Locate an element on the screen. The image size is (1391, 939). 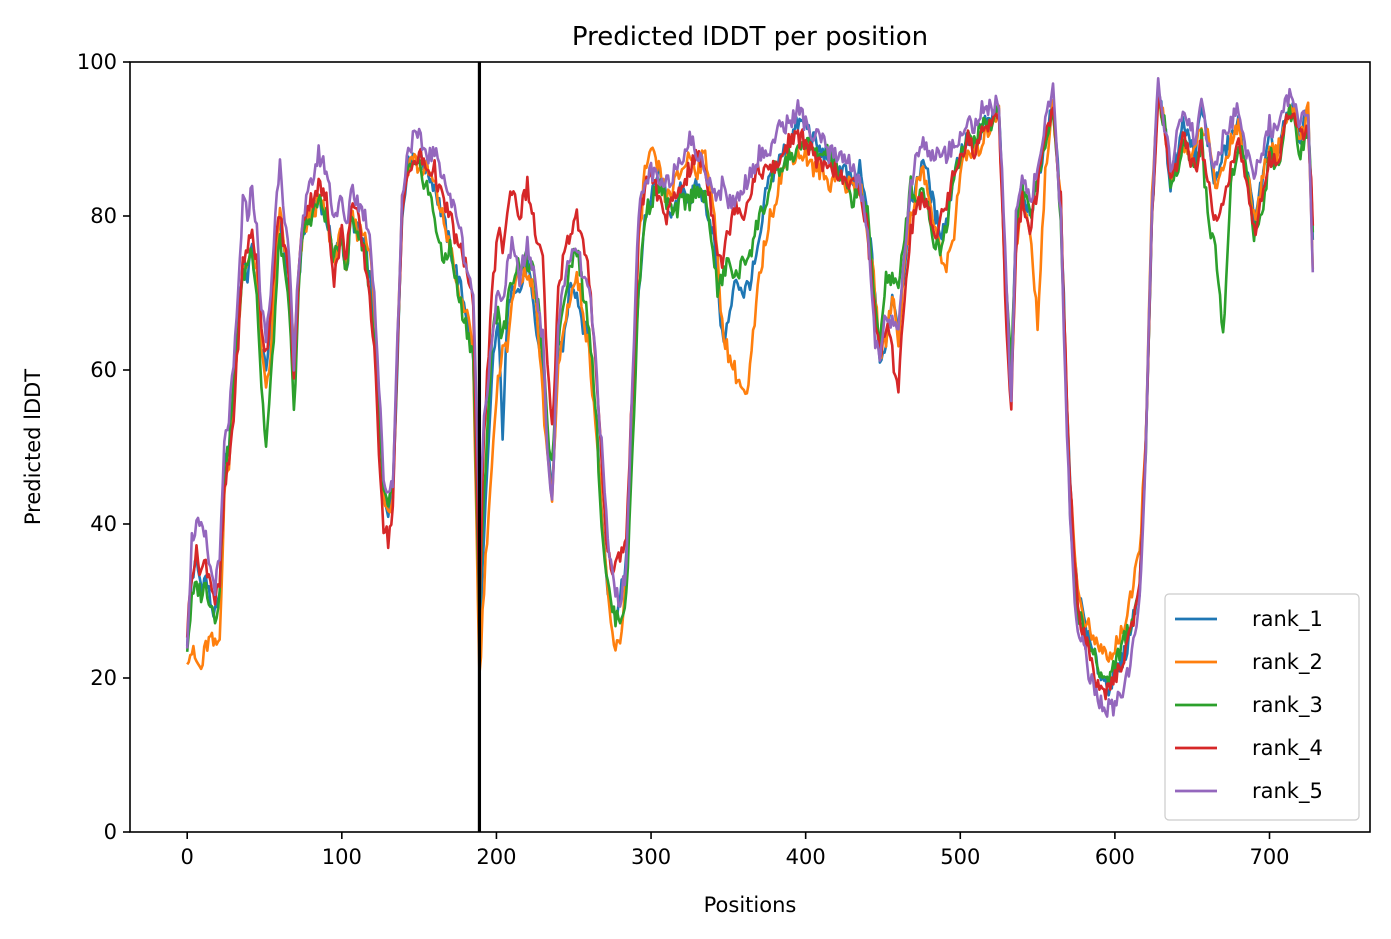
legend-box is located at coordinates (1262, 707).